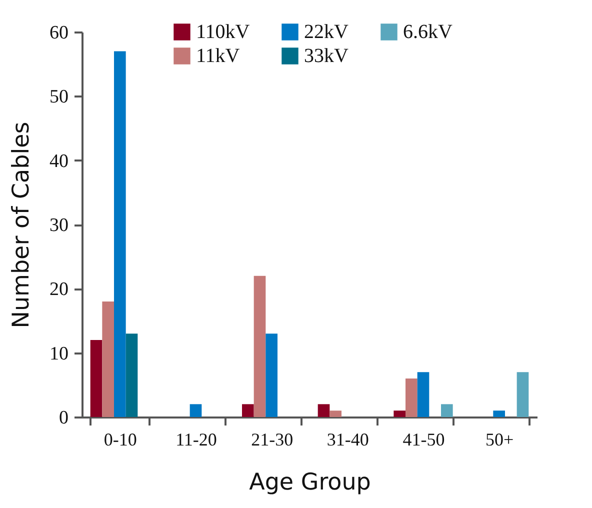  I want to click on y-tick-label: 40, so click(59, 161).